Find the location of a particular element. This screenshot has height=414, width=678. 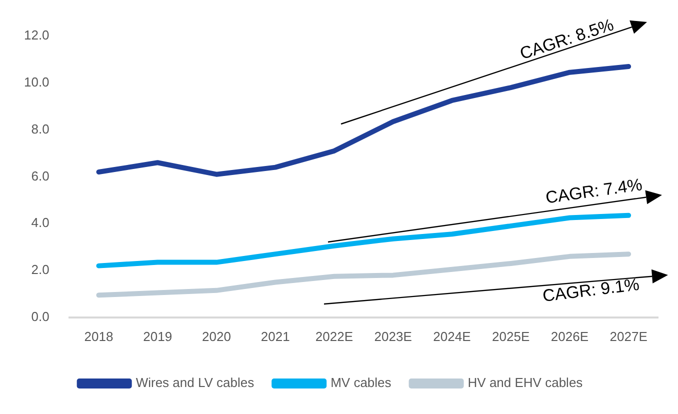

x-tick-label: 2020 is located at coordinates (216, 336).